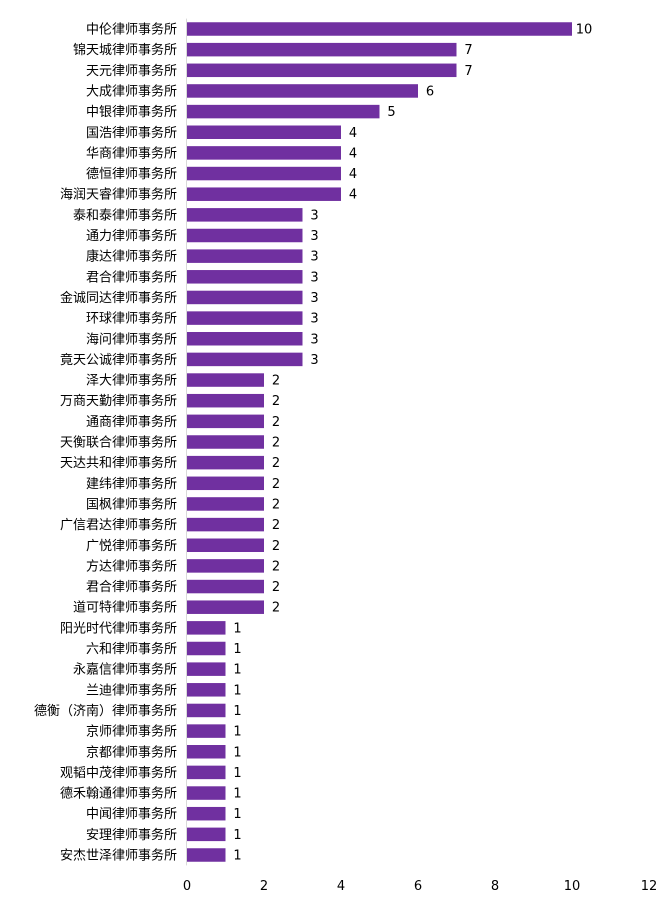 The image size is (667, 907). Describe the element at coordinates (430, 91) in the screenshot. I see `value-label: 6` at that location.